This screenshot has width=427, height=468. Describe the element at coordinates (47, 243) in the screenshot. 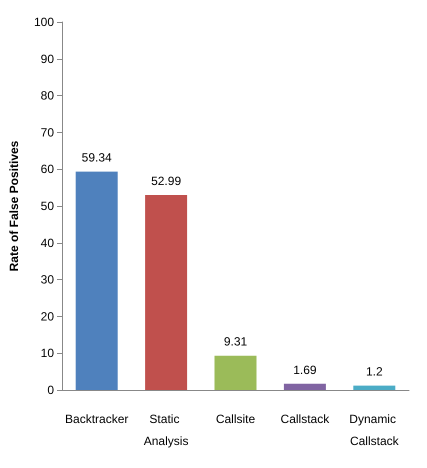

I see `y-tick-label: 40` at that location.